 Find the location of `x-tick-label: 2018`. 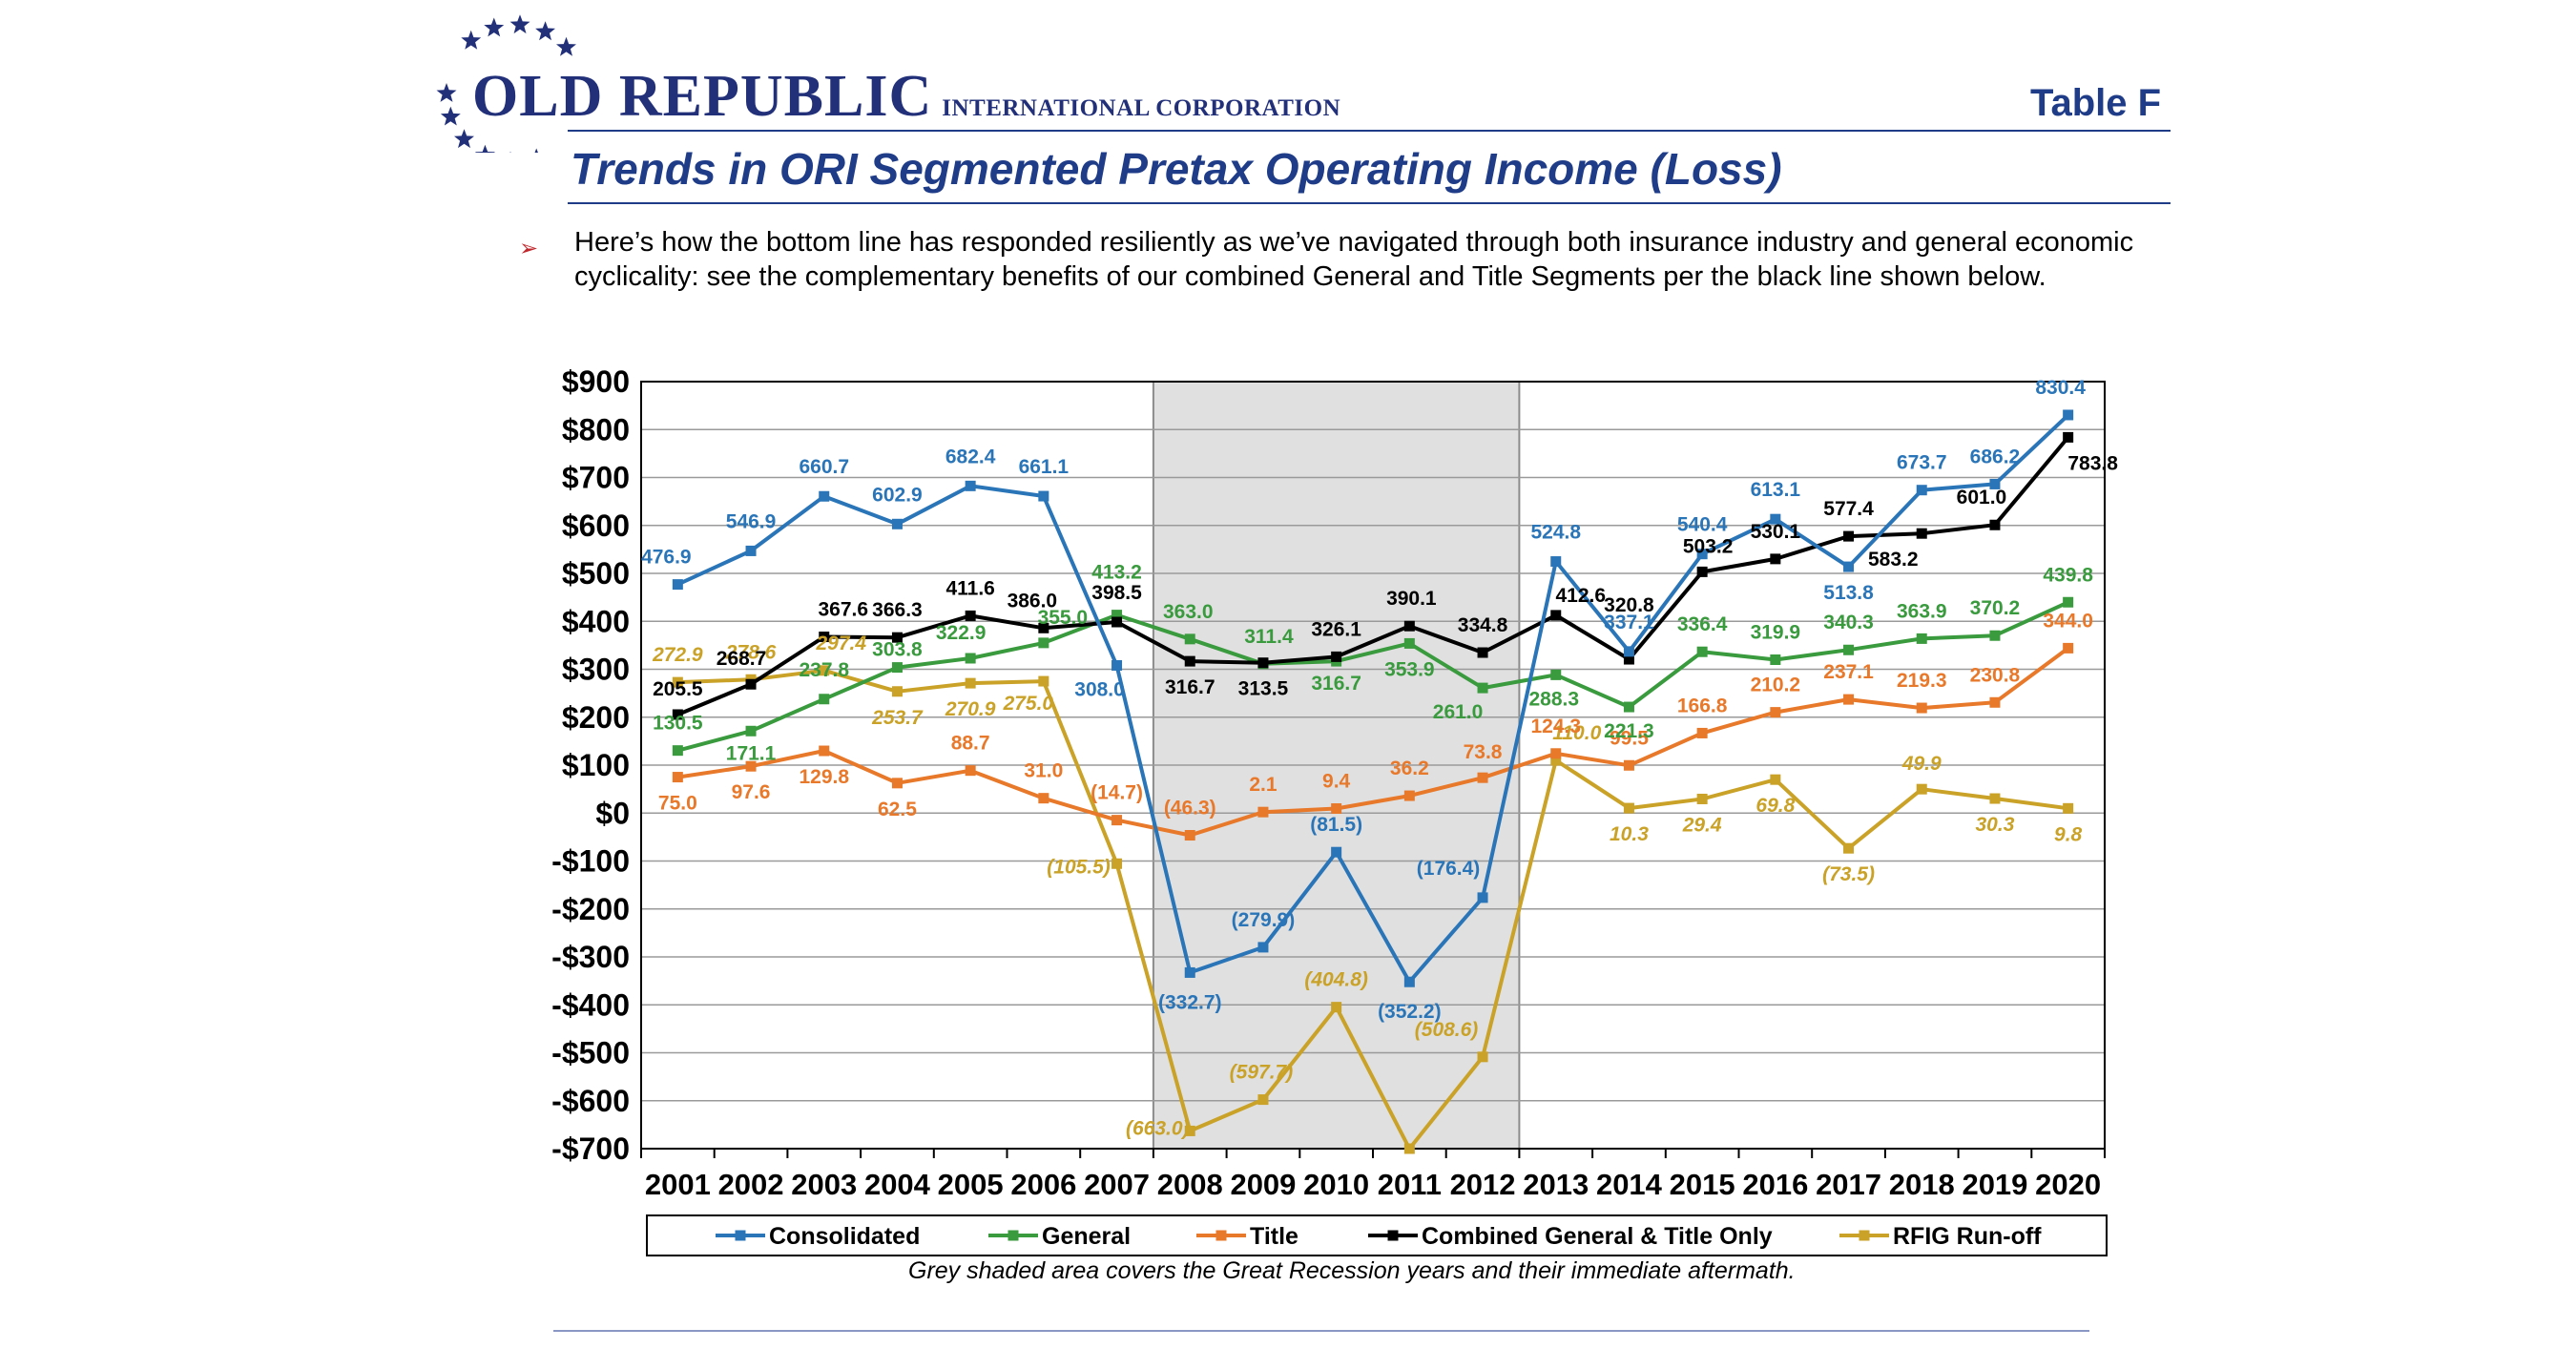

x-tick-label: 2018 is located at coordinates (1922, 1184).